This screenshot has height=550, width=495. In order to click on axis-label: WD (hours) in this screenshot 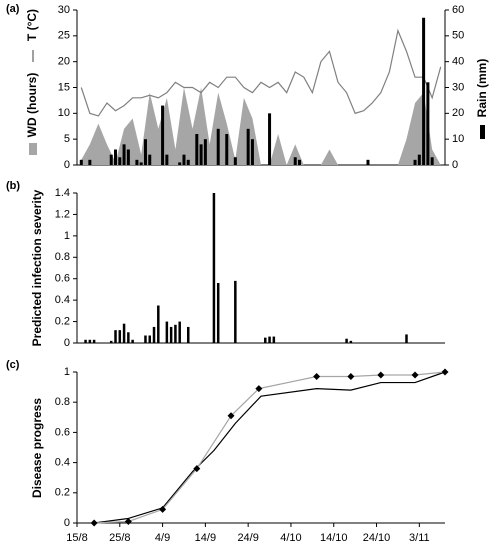, I will do `click(32, 105)`.